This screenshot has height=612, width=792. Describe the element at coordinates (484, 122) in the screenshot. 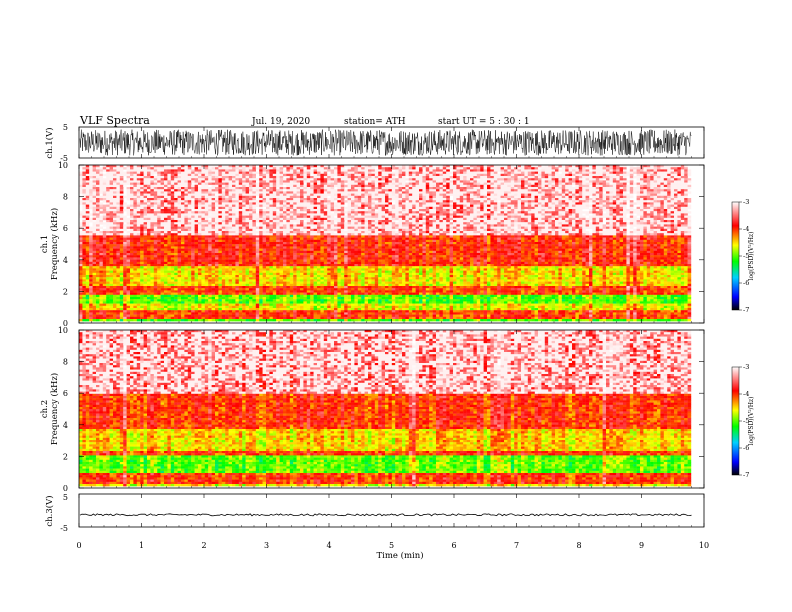

I see `start-time-label: start UT = 5 : 30 : 1` at that location.